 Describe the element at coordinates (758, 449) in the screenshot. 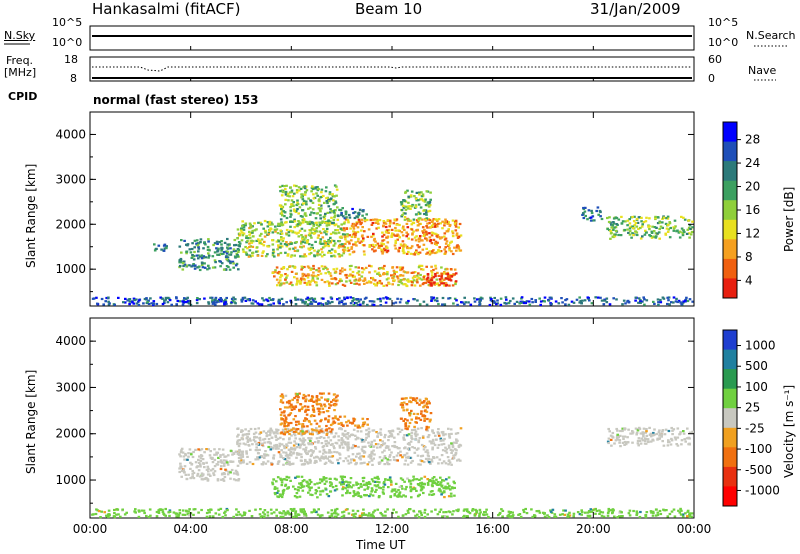

I see `velocity-colorbar-tick-label: -100` at that location.